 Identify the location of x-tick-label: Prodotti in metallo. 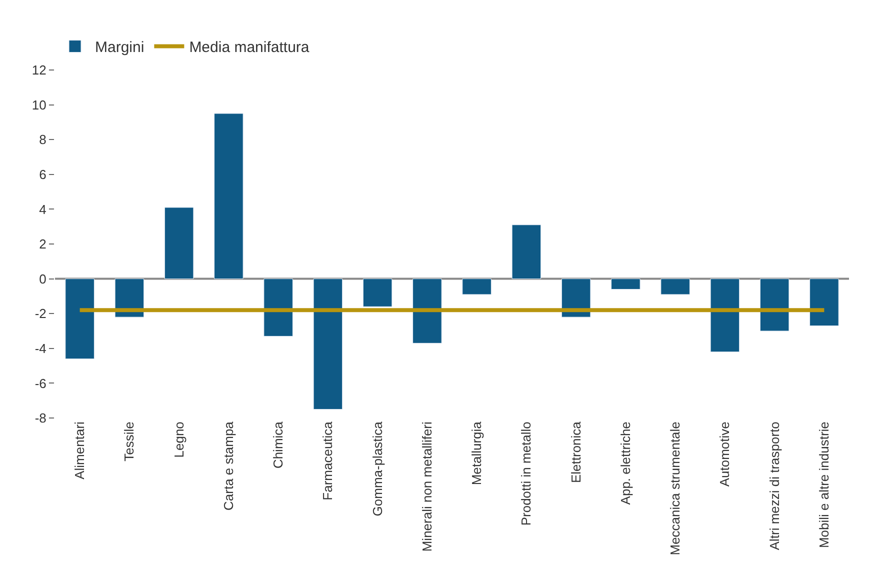
(526, 474).